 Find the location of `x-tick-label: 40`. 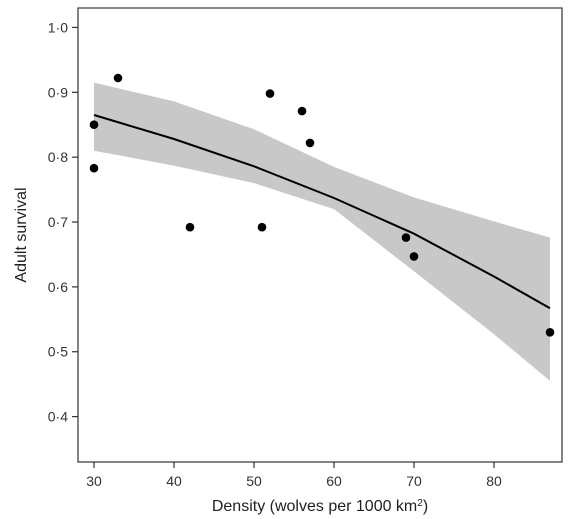

x-tick-label: 40 is located at coordinates (174, 481).